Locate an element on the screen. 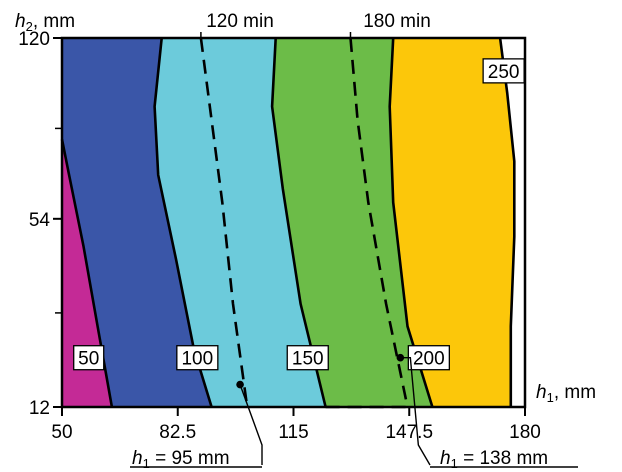 The height and width of the screenshot is (472, 622). marker-callout-95: h1 = 95 mm is located at coordinates (181, 459).